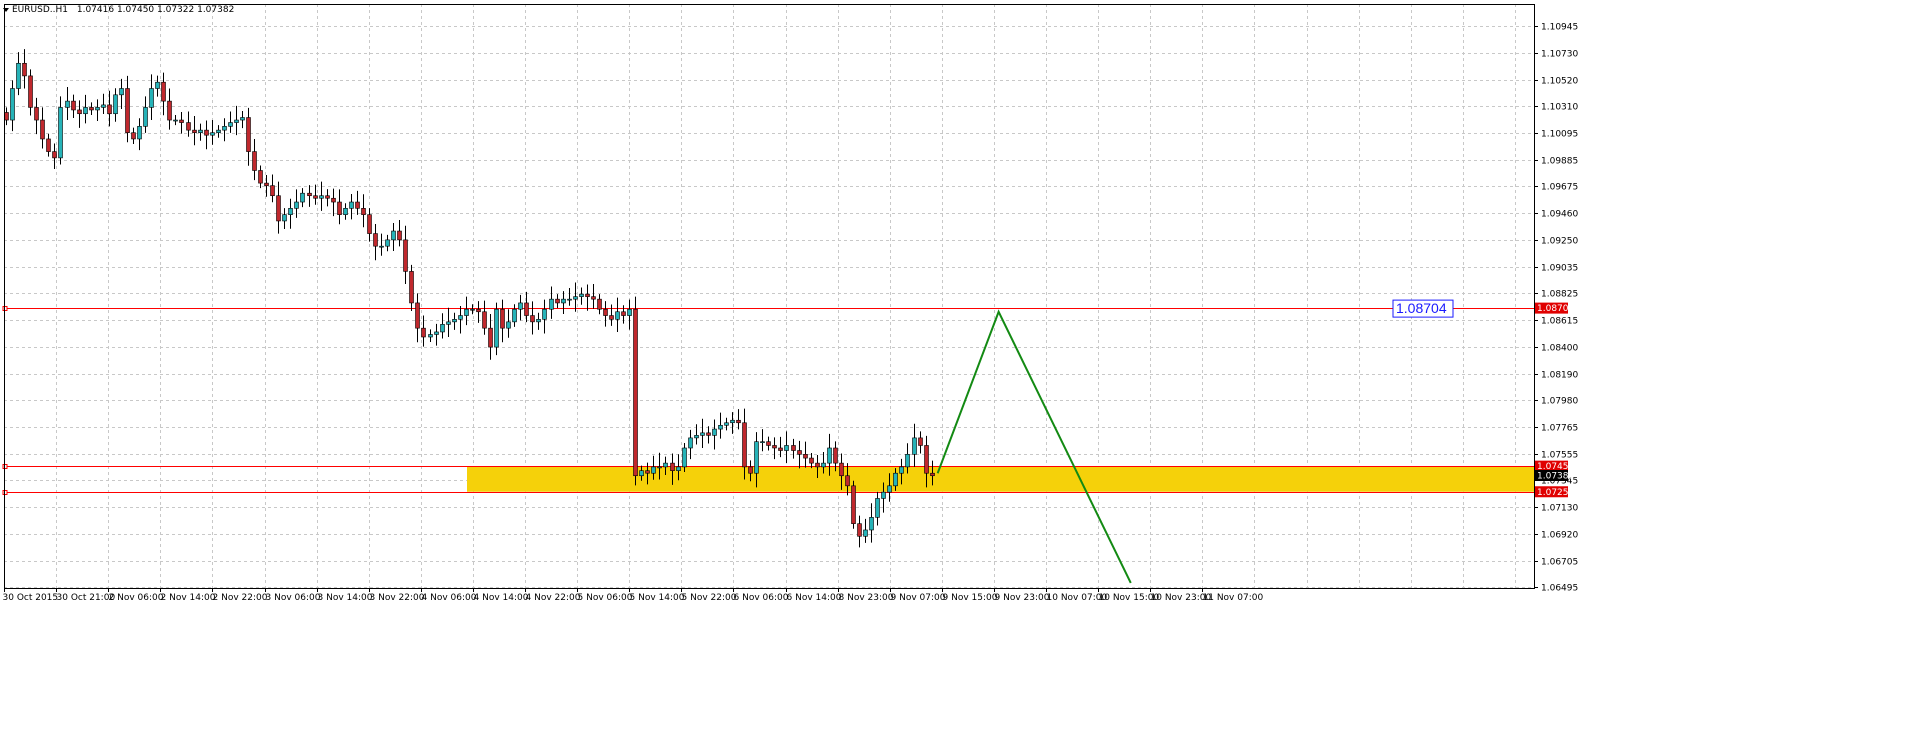  Describe the element at coordinates (86, 598) in the screenshot. I see `x-tick-label: 30 Oct 21:00` at that location.